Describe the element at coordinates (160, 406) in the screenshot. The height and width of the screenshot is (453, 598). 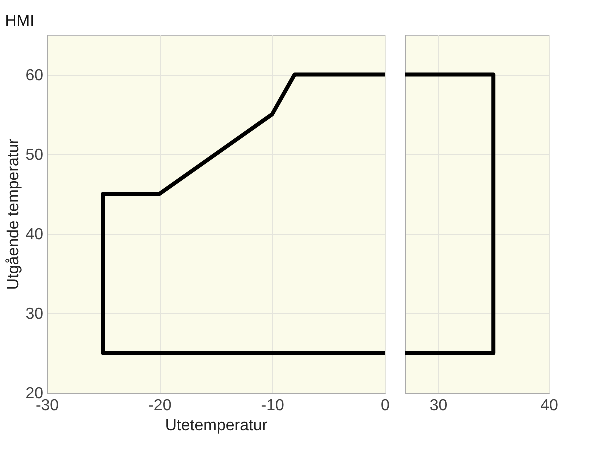
I see `x-tick-label: -20` at that location.